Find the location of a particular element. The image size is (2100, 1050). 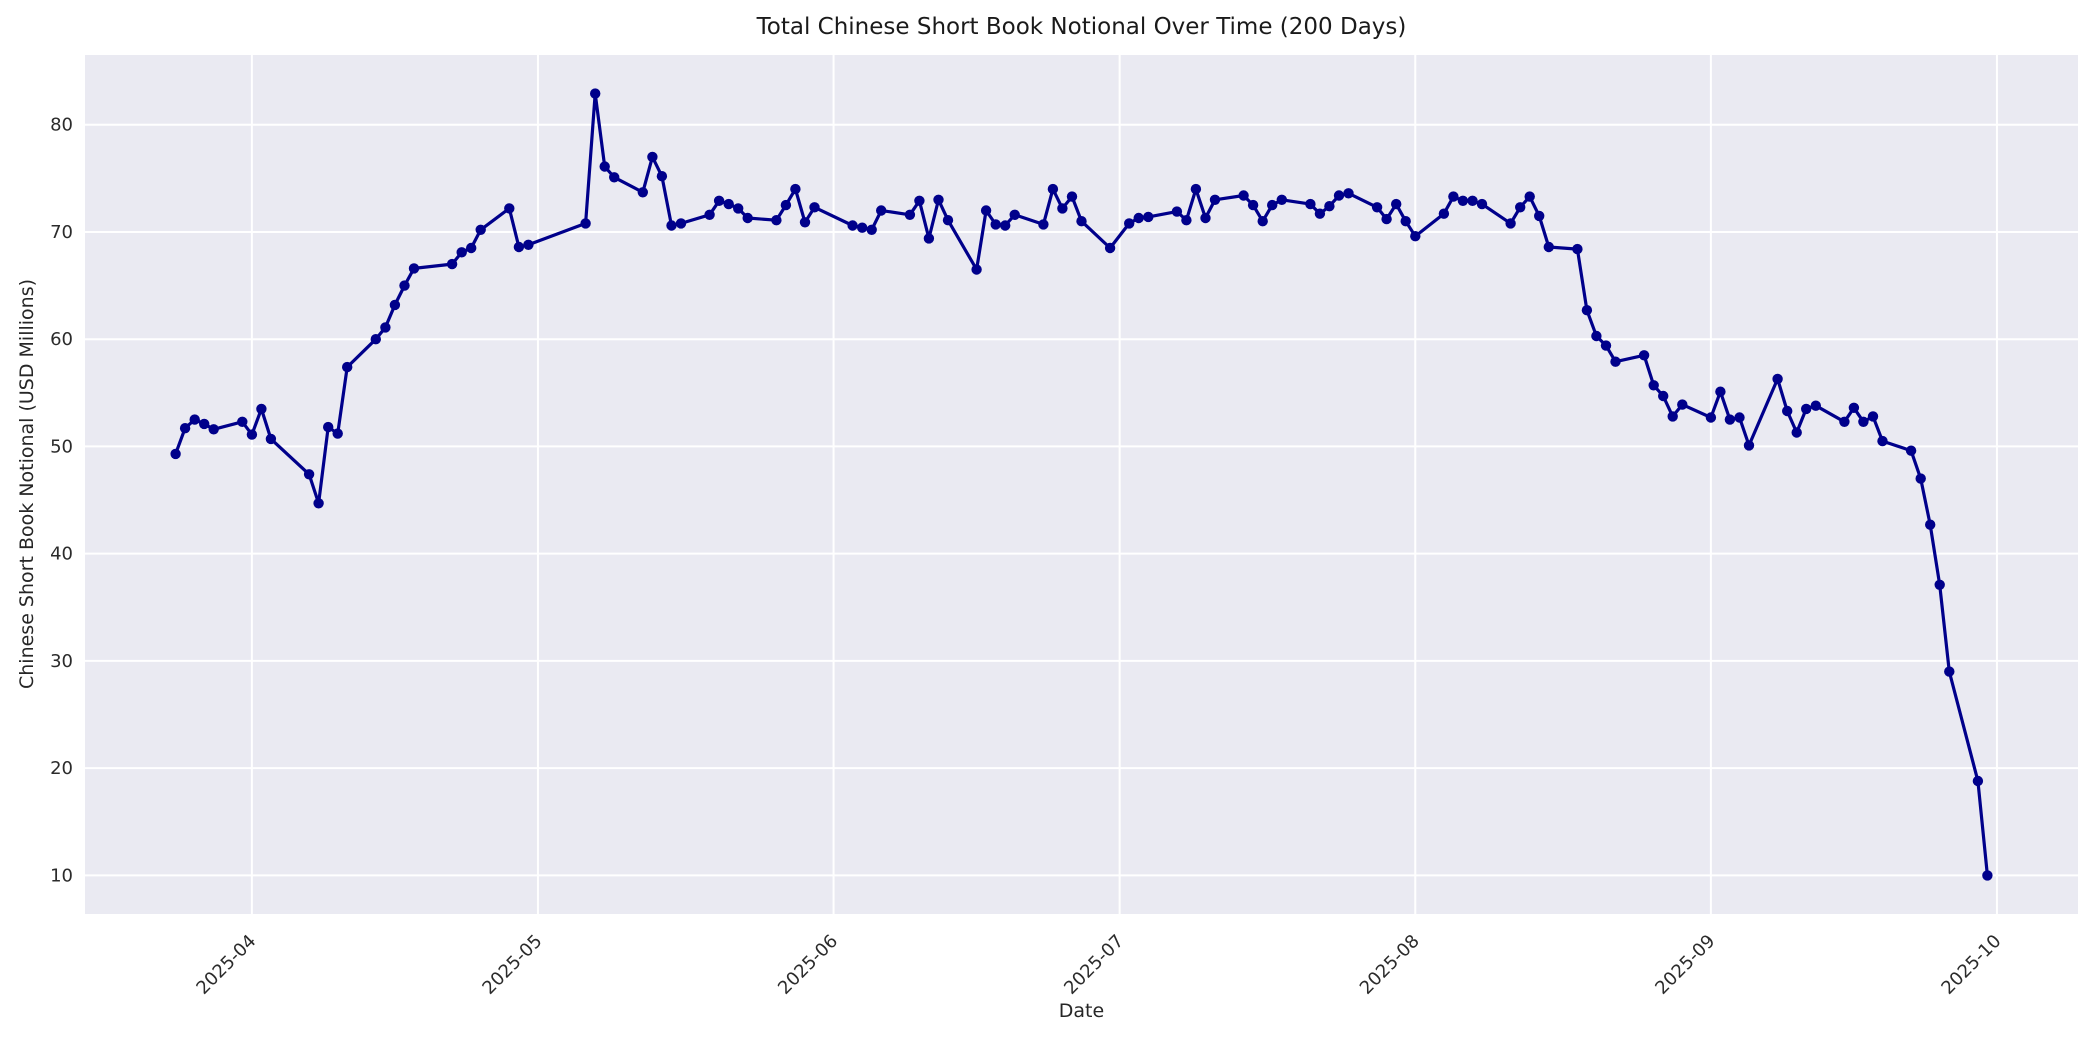

x-tick-label: 2025-06 is located at coordinates (808, 965).